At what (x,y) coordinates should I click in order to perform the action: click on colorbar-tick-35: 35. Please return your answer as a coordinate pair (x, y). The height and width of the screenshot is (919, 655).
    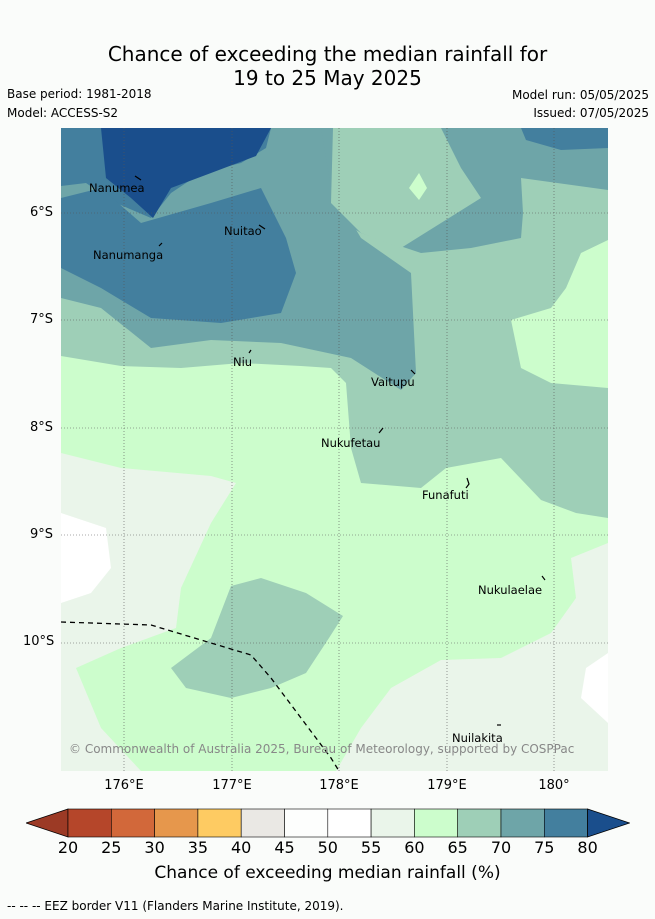
    Looking at the image, I should click on (198, 847).